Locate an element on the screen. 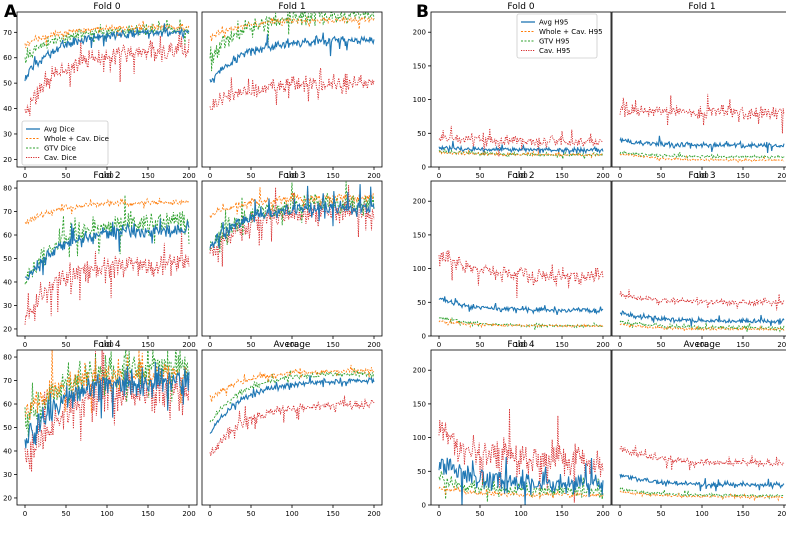 The height and width of the screenshot is (535, 786). subplot-title: Fold 4 is located at coordinates (106, 345).